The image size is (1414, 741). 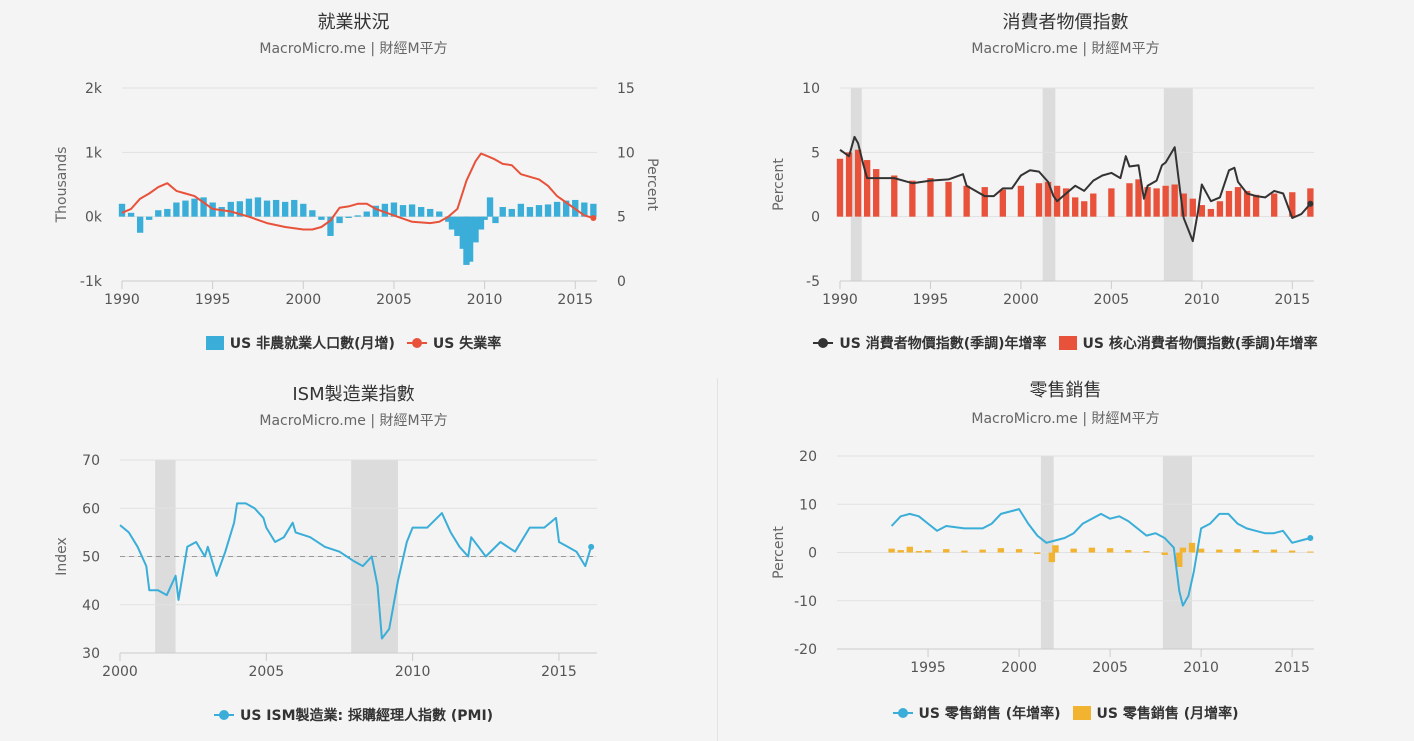 I want to click on legend-item: US 零售銷售 (月增率), so click(x=1155, y=713).